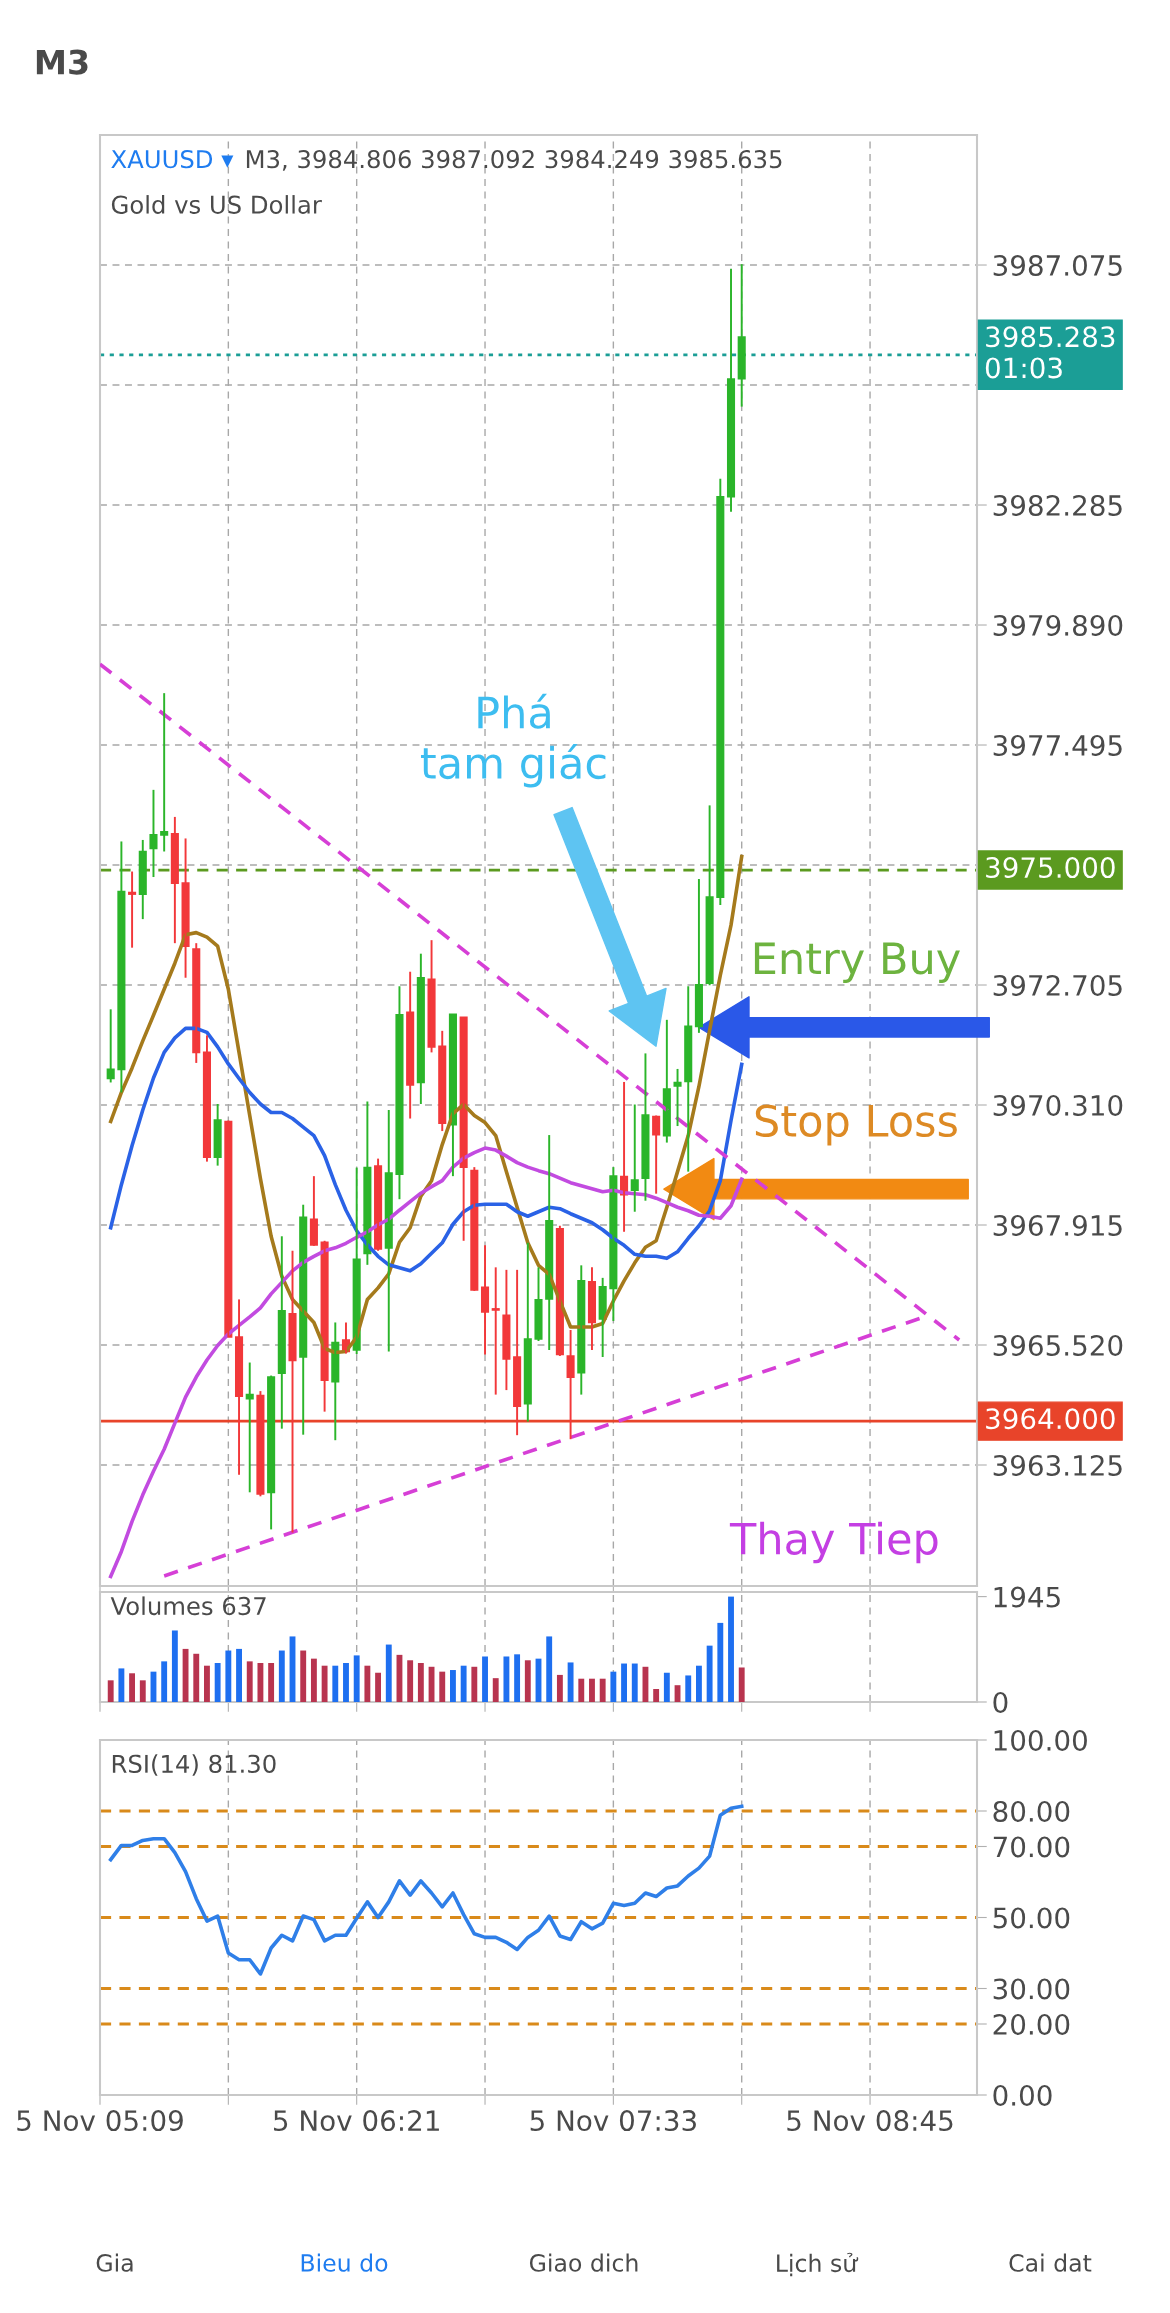 Image resolution: width=1170 pixels, height=2313 pixels. What do you see at coordinates (194, 1765) in the screenshot?
I see `text: RSI(14) 81.30` at bounding box center [194, 1765].